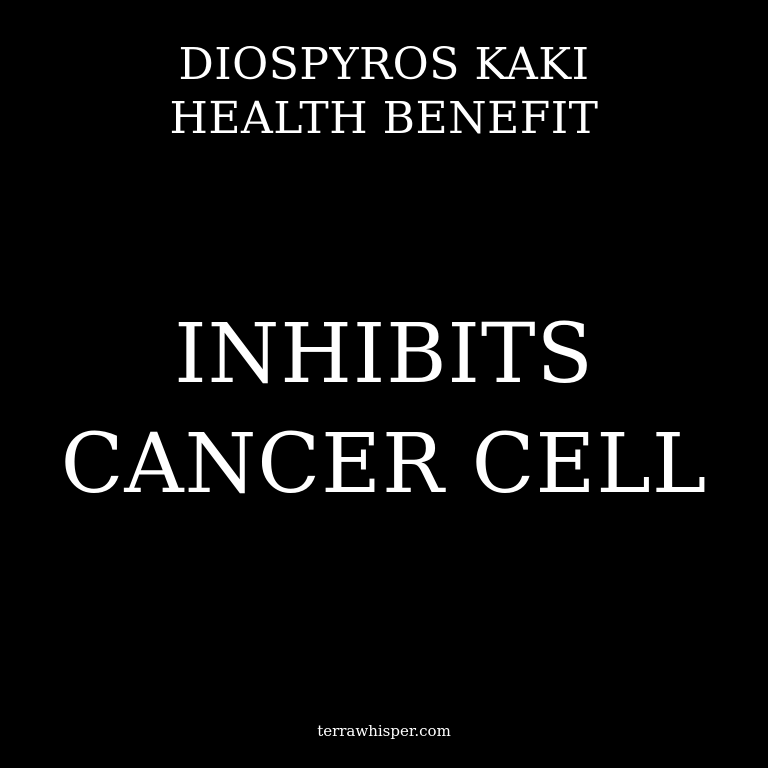  I want to click on headline-line-2: CANCER CELL, so click(384, 464).